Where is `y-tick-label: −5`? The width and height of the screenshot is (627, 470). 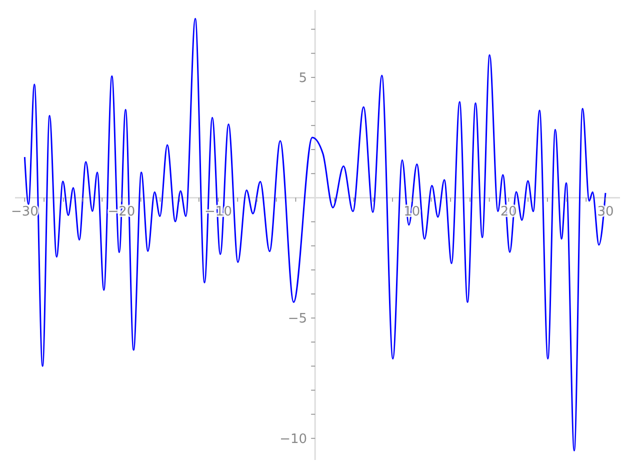
y-tick-label: −5 is located at coordinates (298, 319).